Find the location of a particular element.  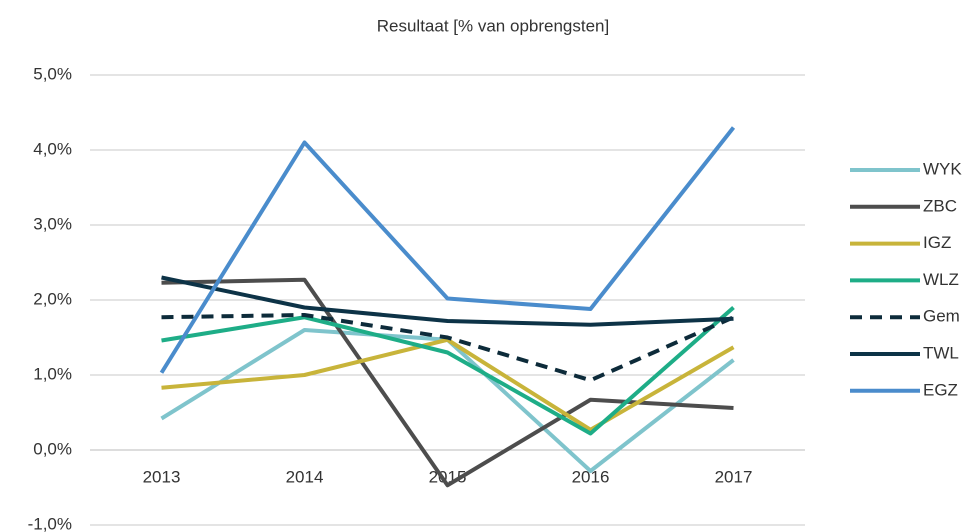

x-tick-label: 2014 is located at coordinates (305, 476).